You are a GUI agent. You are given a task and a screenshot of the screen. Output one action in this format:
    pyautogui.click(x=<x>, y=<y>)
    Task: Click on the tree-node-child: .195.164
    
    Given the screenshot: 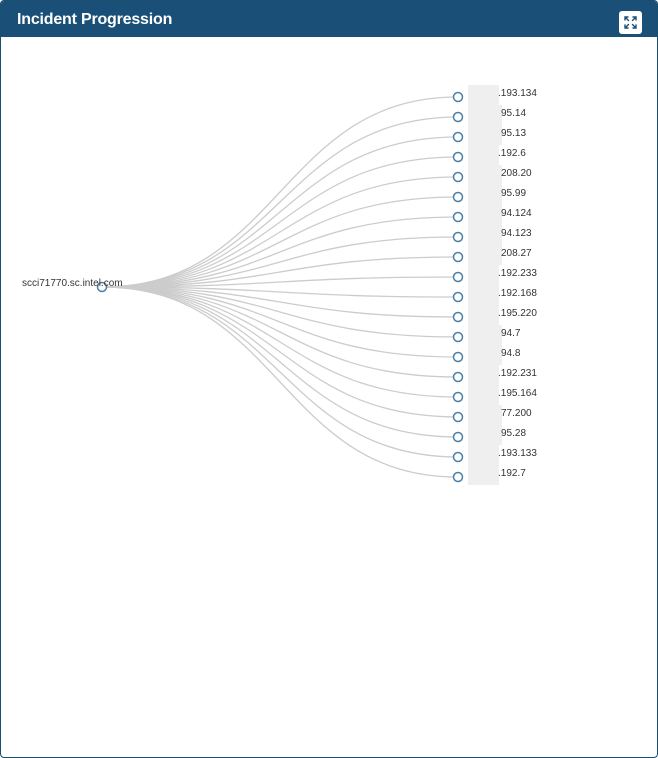 What is the action you would take?
    pyautogui.click(x=495, y=395)
    